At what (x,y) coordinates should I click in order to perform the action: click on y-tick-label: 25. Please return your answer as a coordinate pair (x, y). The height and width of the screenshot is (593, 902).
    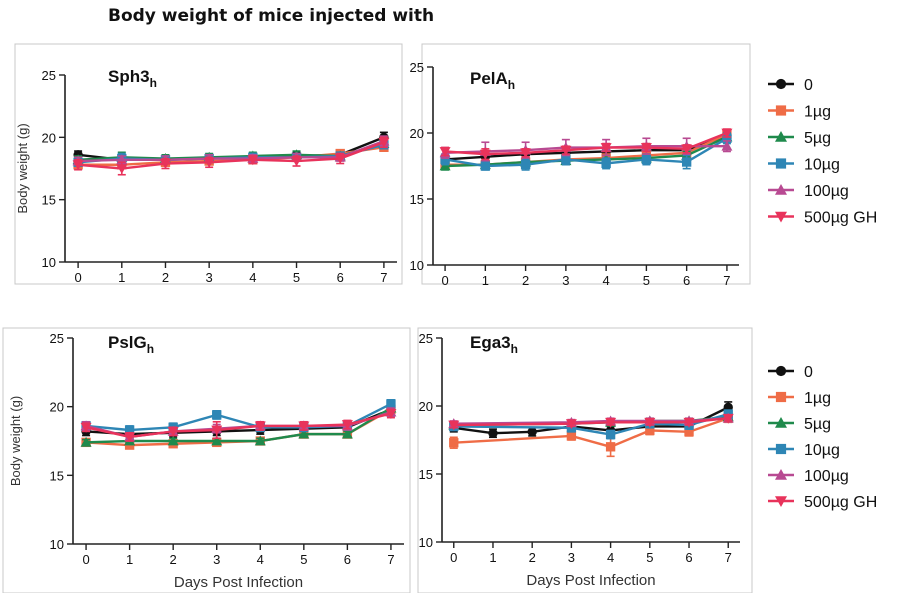
    Looking at the image, I should click on (57, 338).